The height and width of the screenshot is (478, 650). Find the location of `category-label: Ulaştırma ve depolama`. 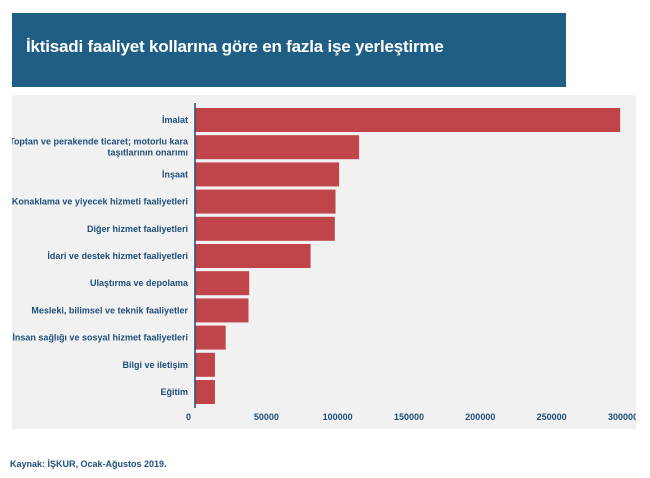

category-label: Ulaştırma ve depolama is located at coordinates (139, 283).